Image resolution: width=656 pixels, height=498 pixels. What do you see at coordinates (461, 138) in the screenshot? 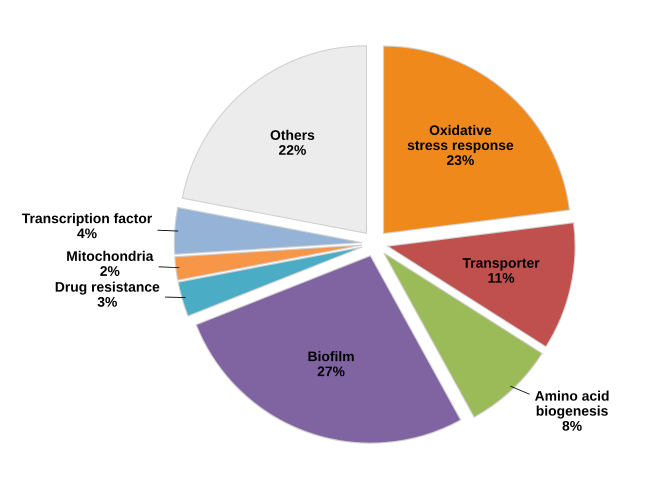
I see `slice-label: Oxidative stress response` at bounding box center [461, 138].